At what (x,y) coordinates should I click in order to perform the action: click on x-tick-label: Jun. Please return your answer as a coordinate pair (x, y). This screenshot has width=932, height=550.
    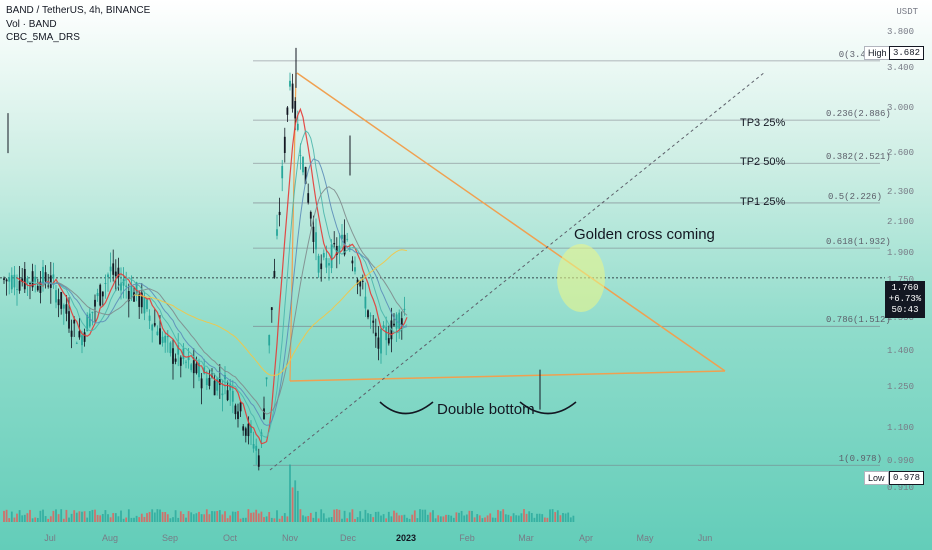
    Looking at the image, I should click on (705, 538).